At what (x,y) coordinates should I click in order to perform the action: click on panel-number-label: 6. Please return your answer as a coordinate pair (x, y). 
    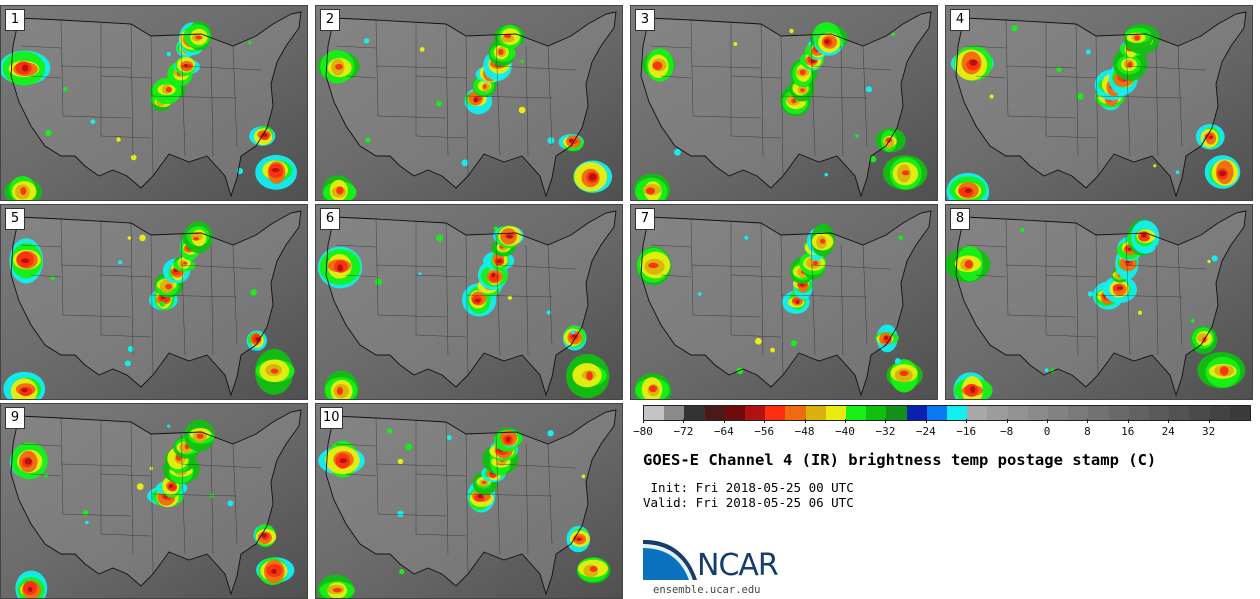
    Looking at the image, I should click on (330, 219).